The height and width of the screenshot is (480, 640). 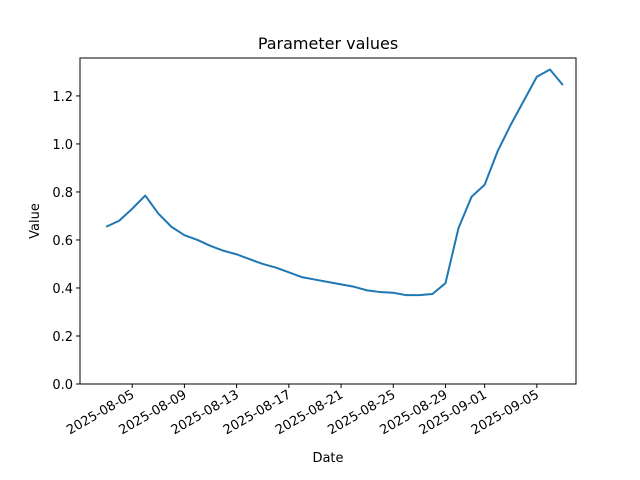 I want to click on y-axis-label: Value, so click(x=35, y=221).